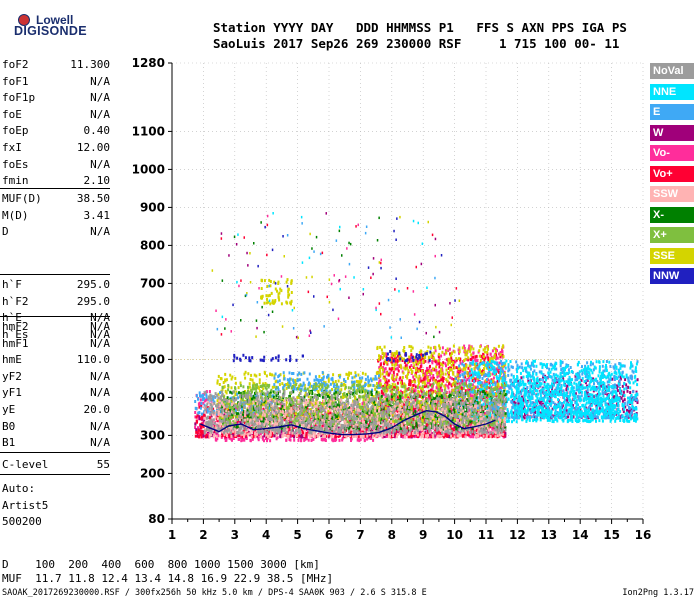 This screenshot has height=600, width=700. What do you see at coordinates (12, 318) in the screenshot?
I see `param-name: h`E` at bounding box center [12, 318].